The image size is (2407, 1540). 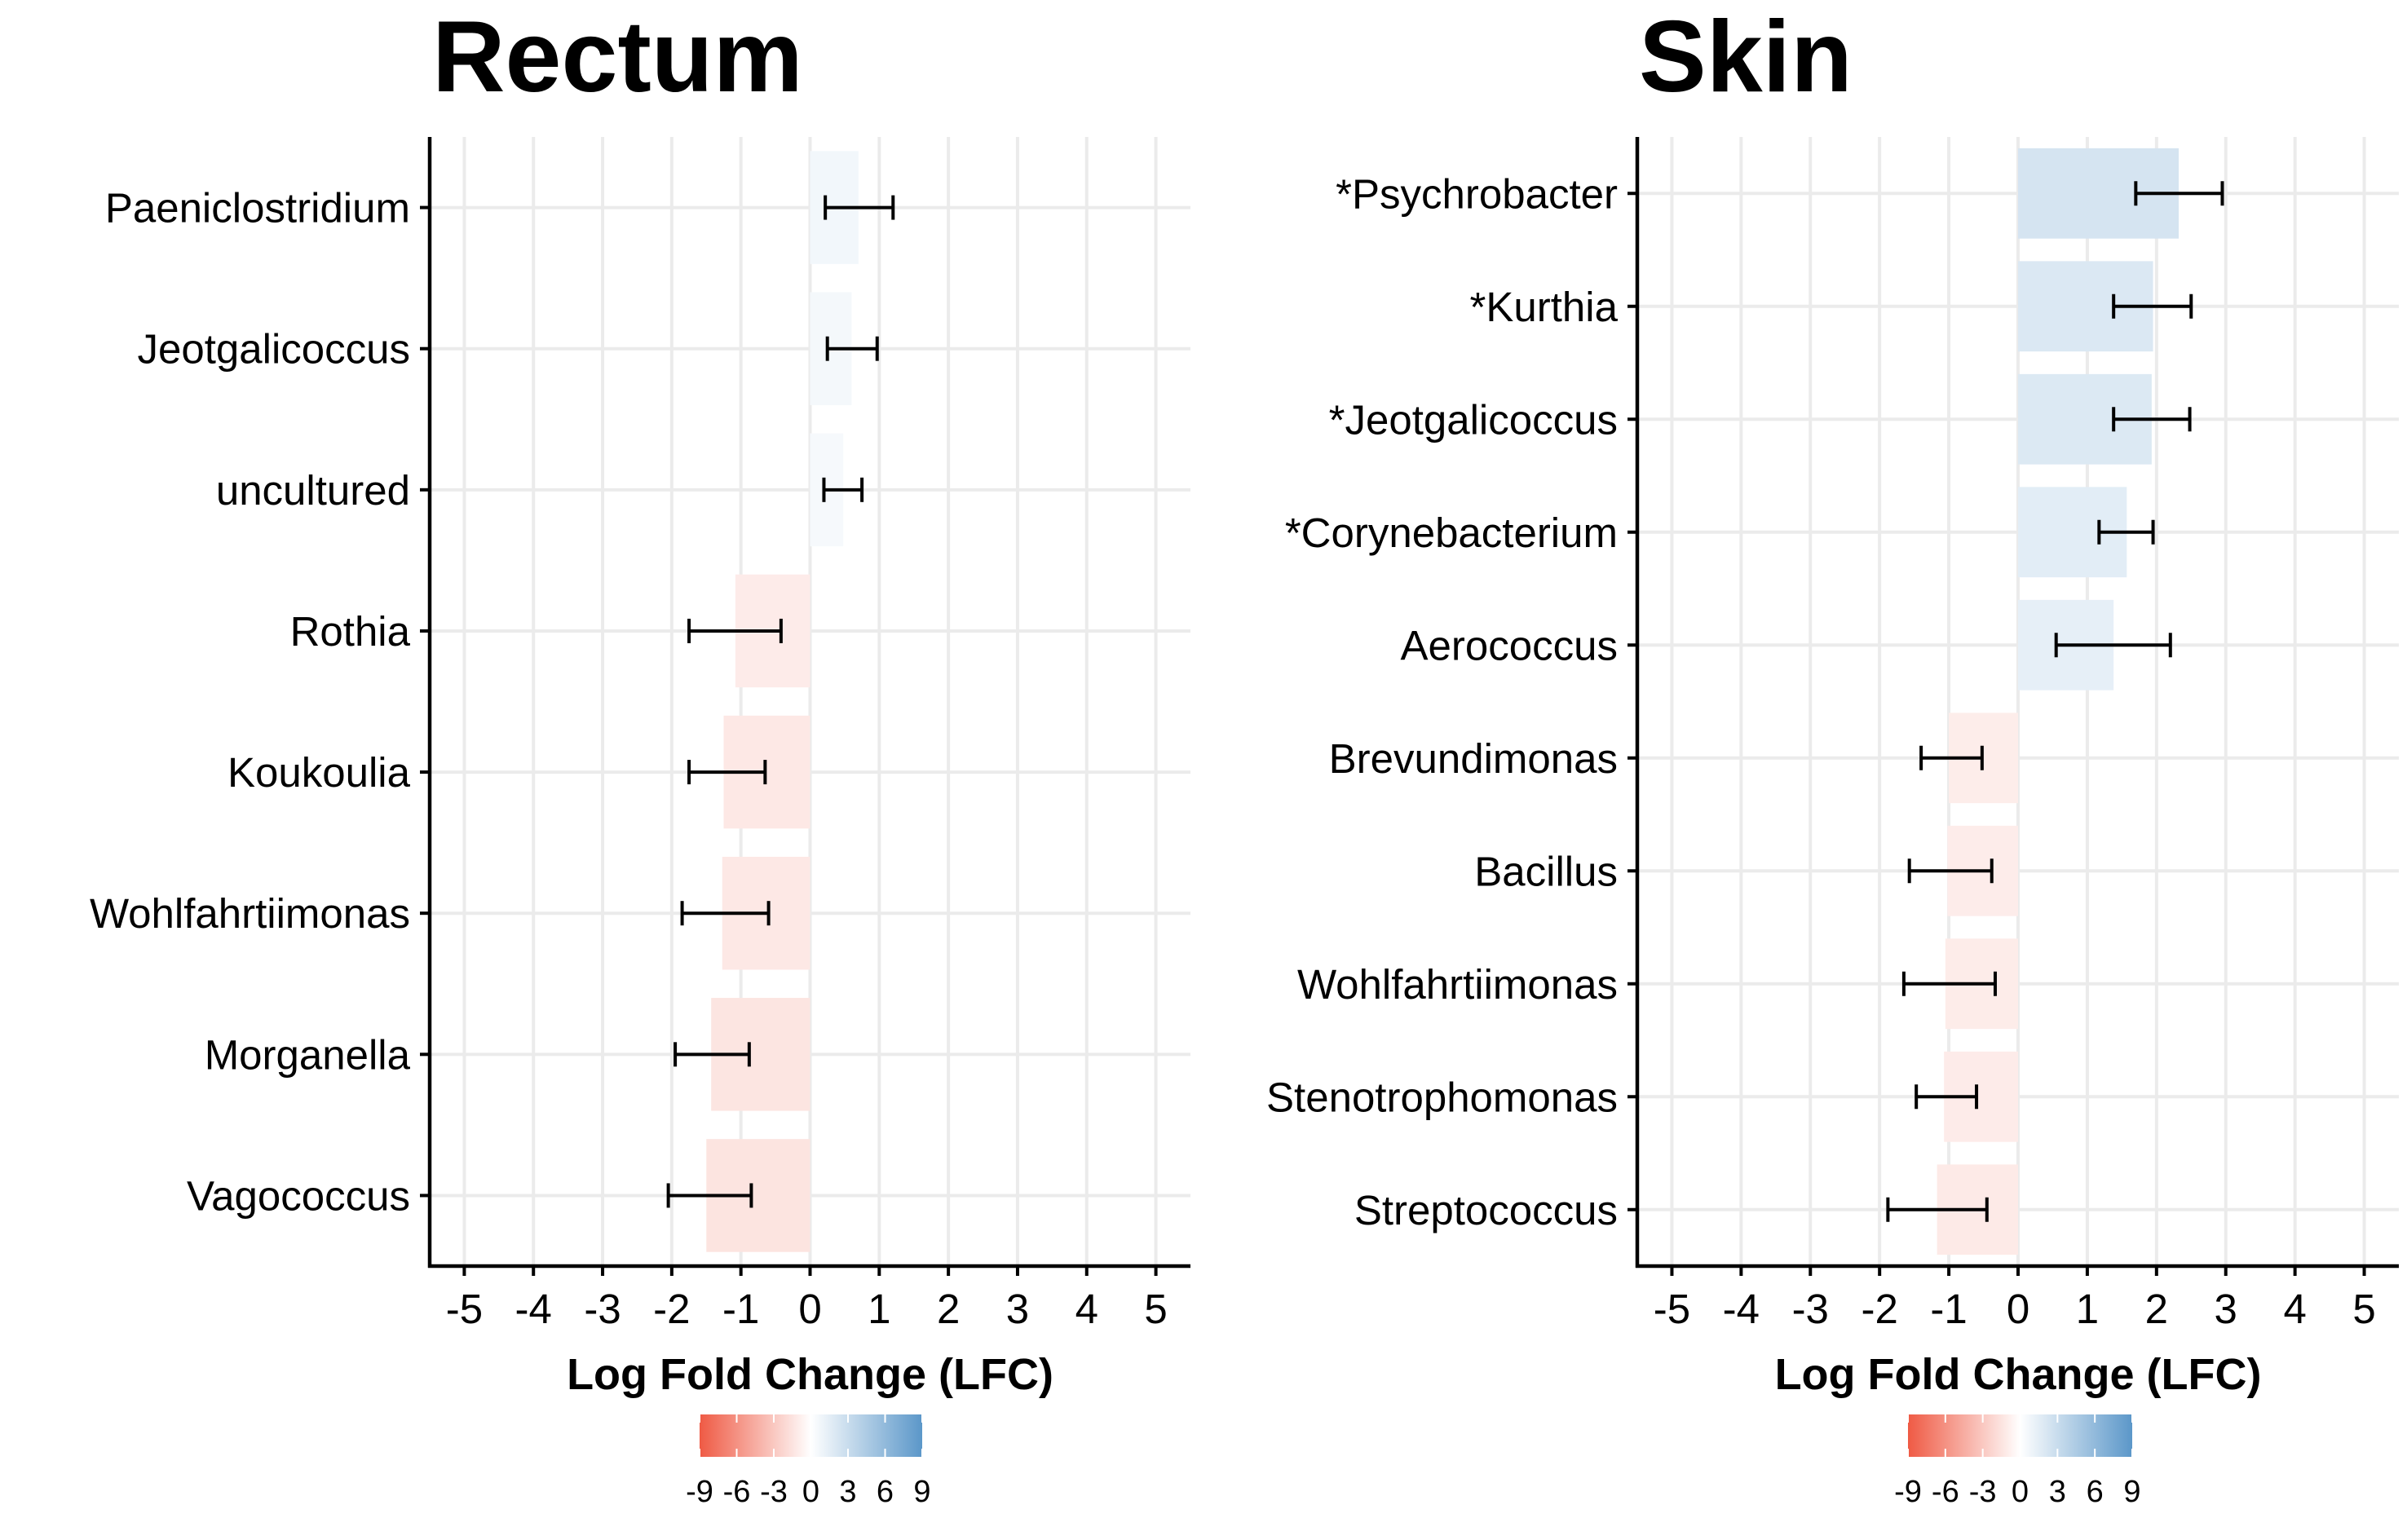 What do you see at coordinates (1486, 1210) in the screenshot?
I see `y-tick-label: Streptococcus` at bounding box center [1486, 1210].